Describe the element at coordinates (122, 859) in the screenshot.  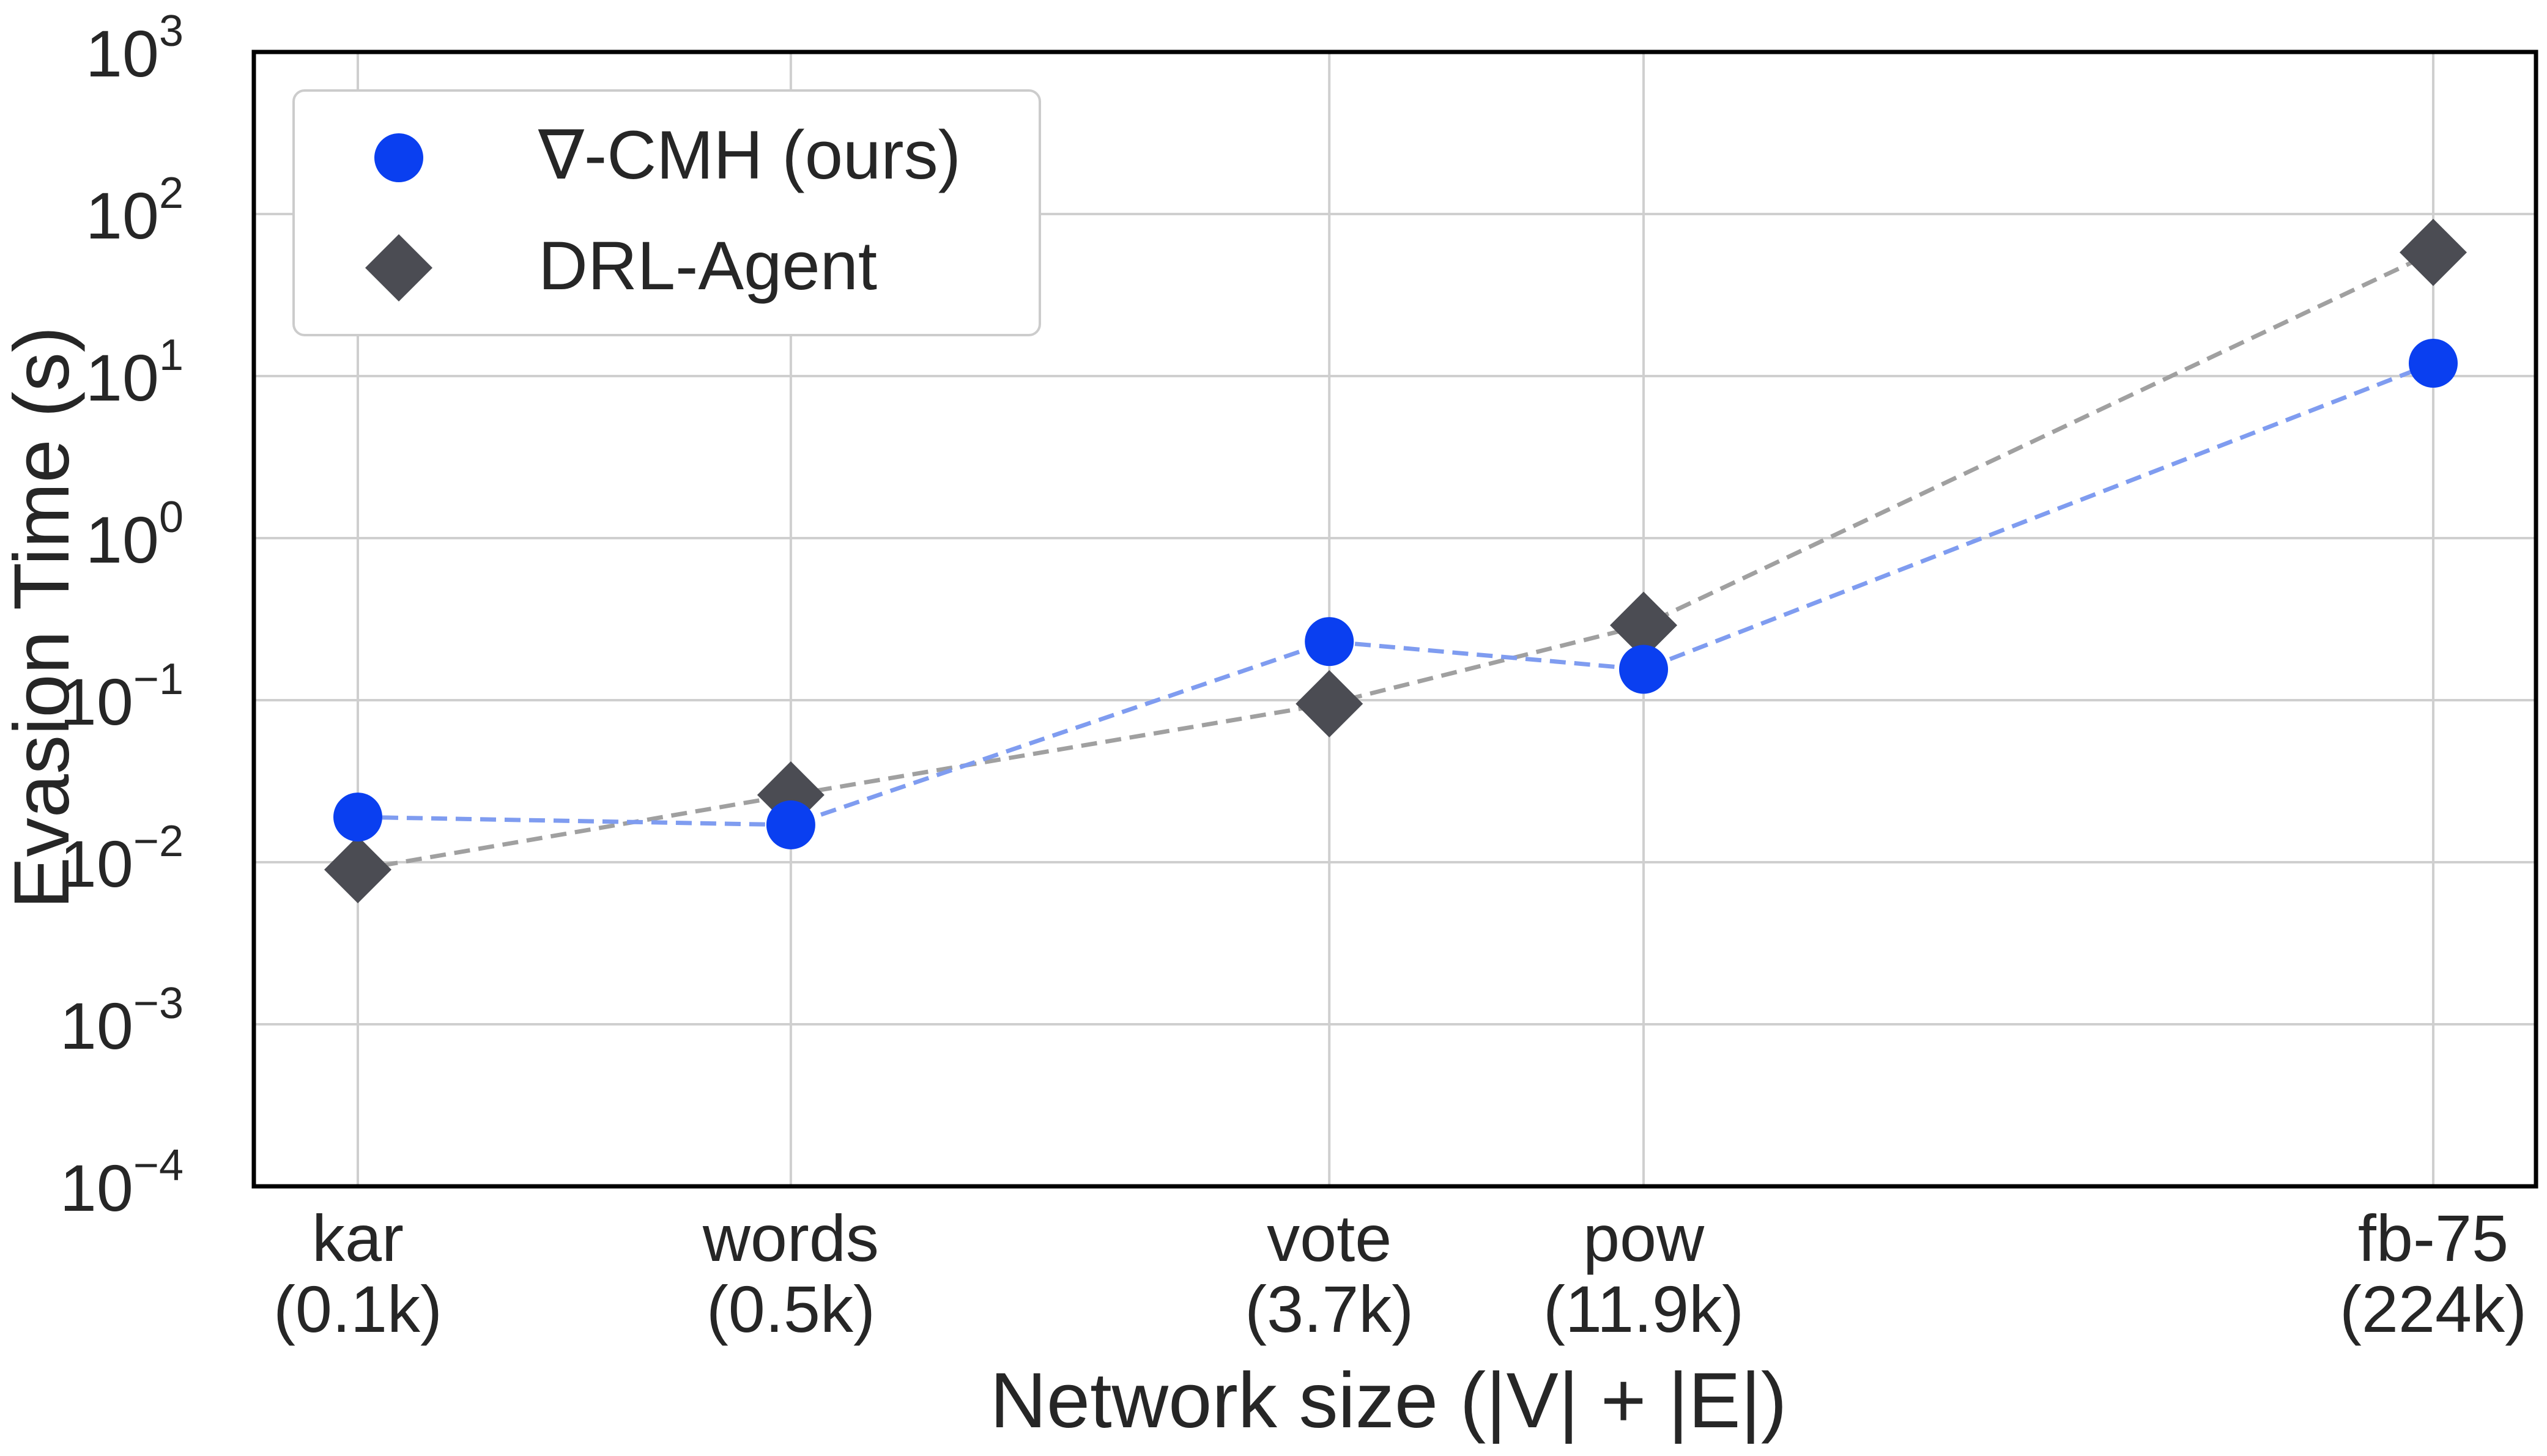
I see `y-tick-label: 10⁻²` at that location.